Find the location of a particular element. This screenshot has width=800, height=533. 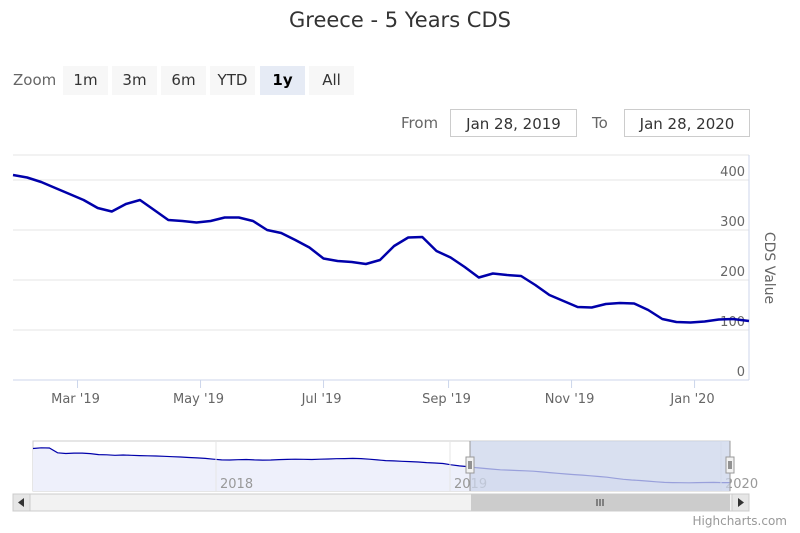

scrollbar-grip is located at coordinates (600, 502).